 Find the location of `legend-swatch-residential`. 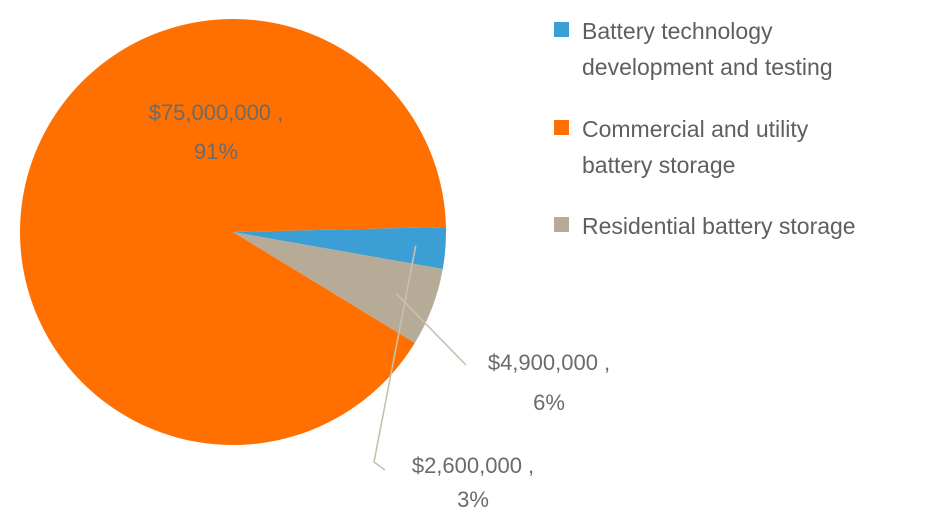

legend-swatch-residential is located at coordinates (561, 224).